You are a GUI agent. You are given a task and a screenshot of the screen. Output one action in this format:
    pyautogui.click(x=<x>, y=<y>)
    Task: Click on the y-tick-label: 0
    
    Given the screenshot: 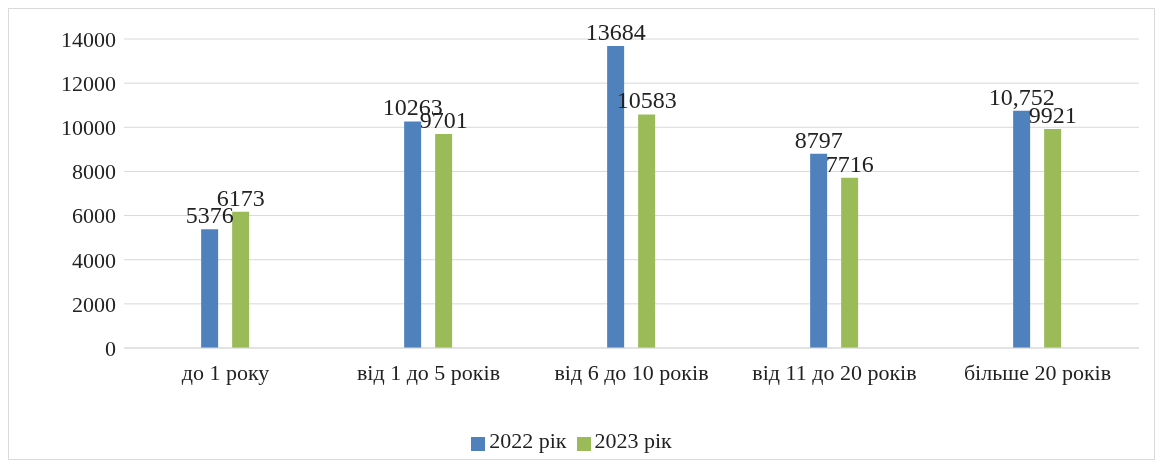 What is the action you would take?
    pyautogui.click(x=110, y=348)
    